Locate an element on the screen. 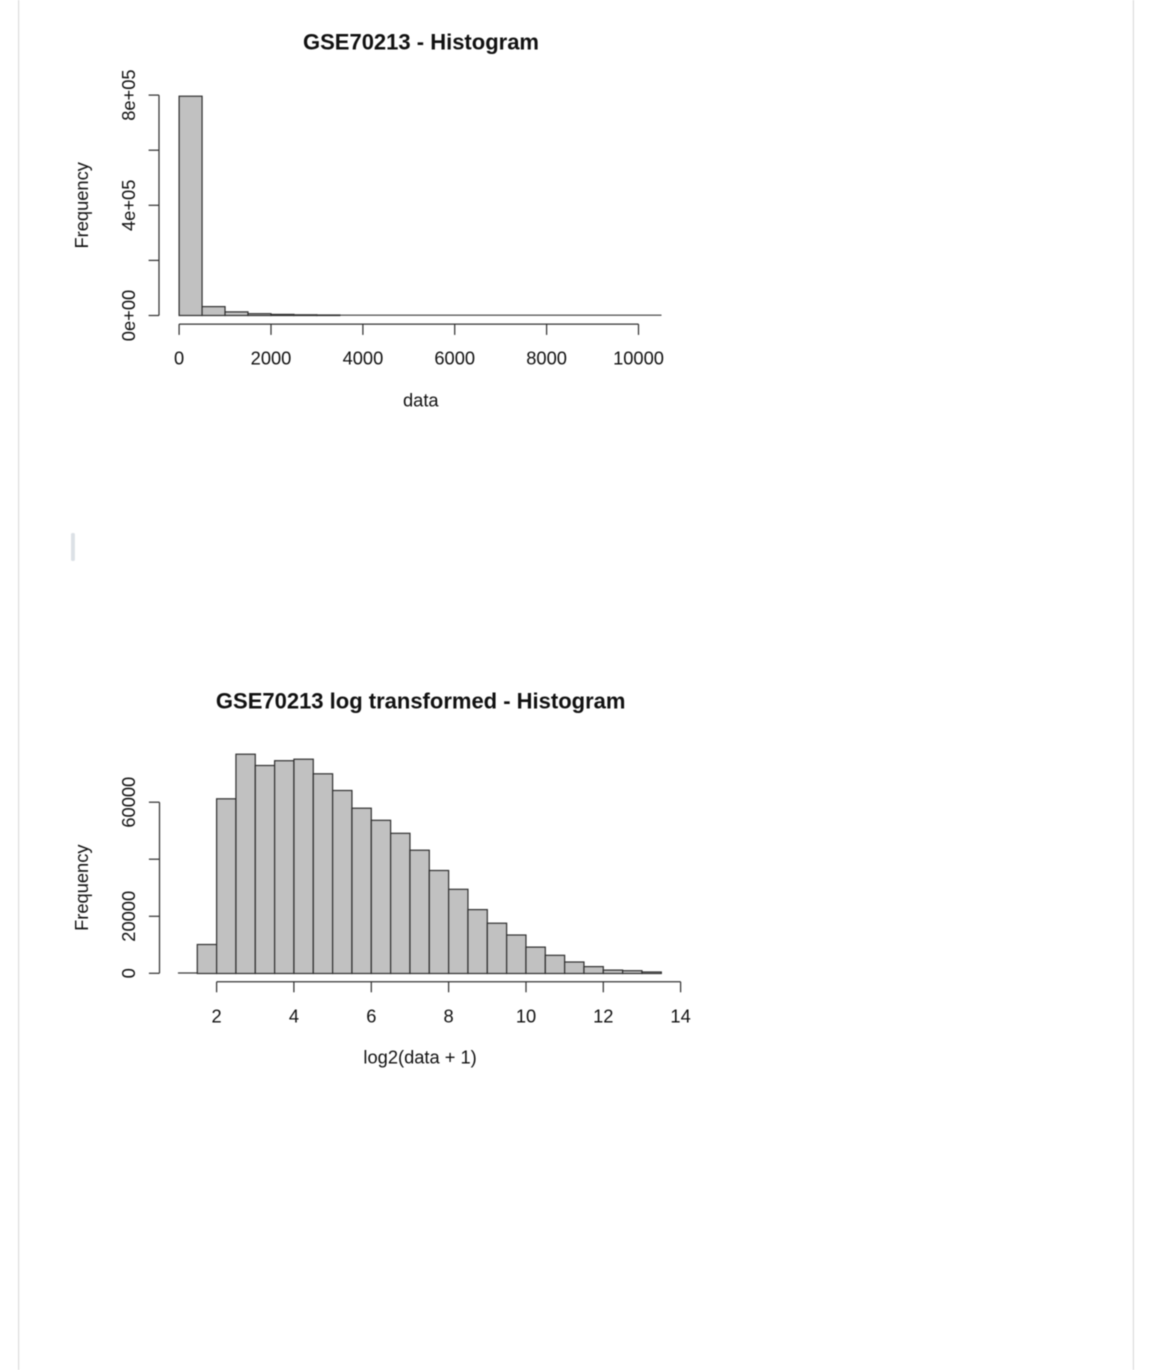  svg-text: 8000 is located at coordinates (546, 358).